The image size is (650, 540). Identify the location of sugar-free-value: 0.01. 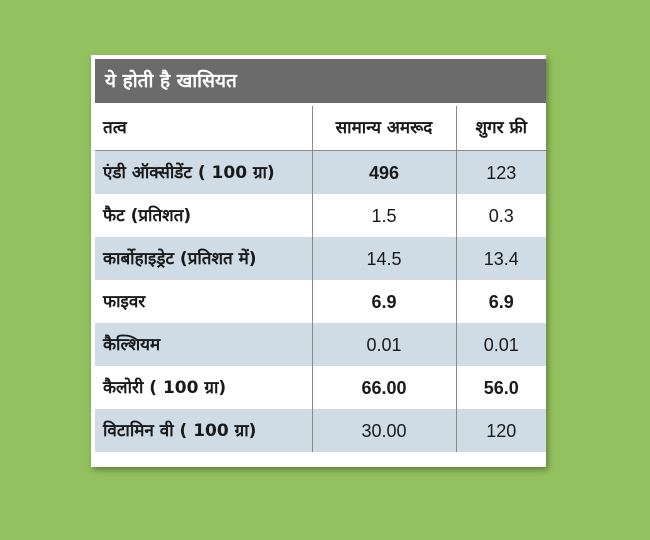
(500, 344).